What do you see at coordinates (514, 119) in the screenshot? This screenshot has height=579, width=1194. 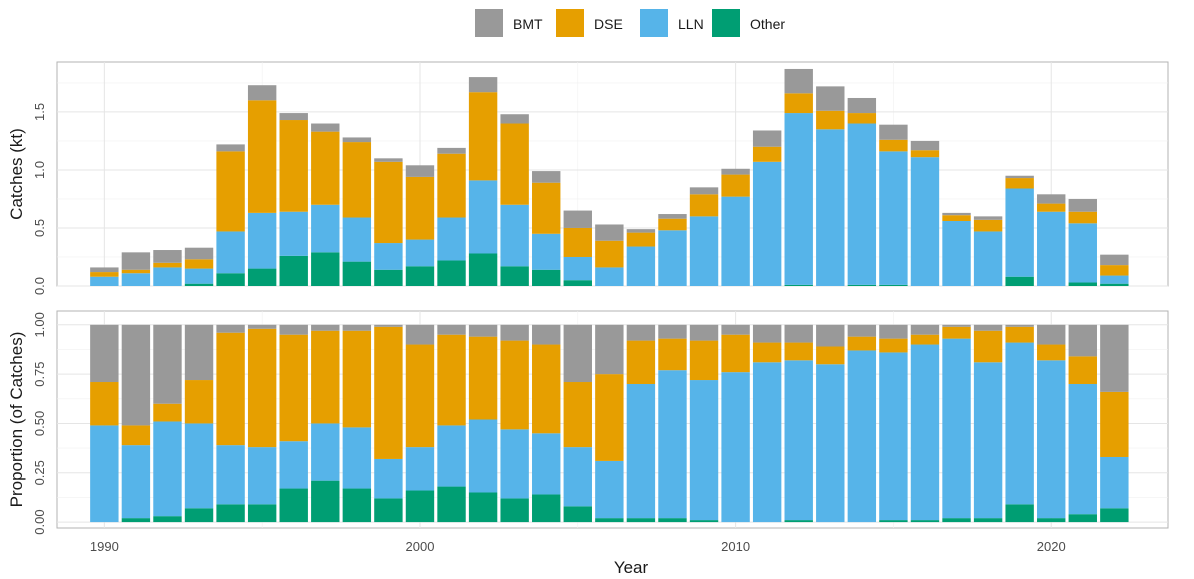 I see `bar-bmt-2003` at bounding box center [514, 119].